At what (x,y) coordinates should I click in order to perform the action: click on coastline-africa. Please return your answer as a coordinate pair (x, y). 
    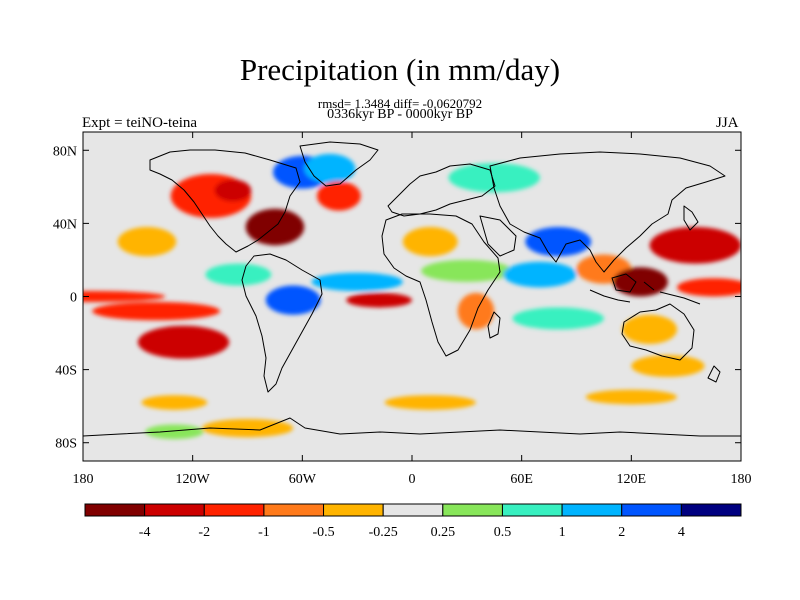
    Looking at the image, I should click on (441, 285).